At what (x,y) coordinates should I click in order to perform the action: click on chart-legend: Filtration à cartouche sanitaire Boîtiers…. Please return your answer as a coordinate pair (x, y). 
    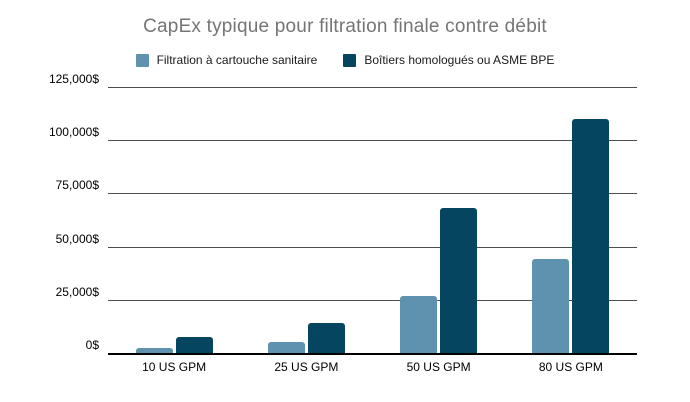
    Looking at the image, I should click on (345, 60).